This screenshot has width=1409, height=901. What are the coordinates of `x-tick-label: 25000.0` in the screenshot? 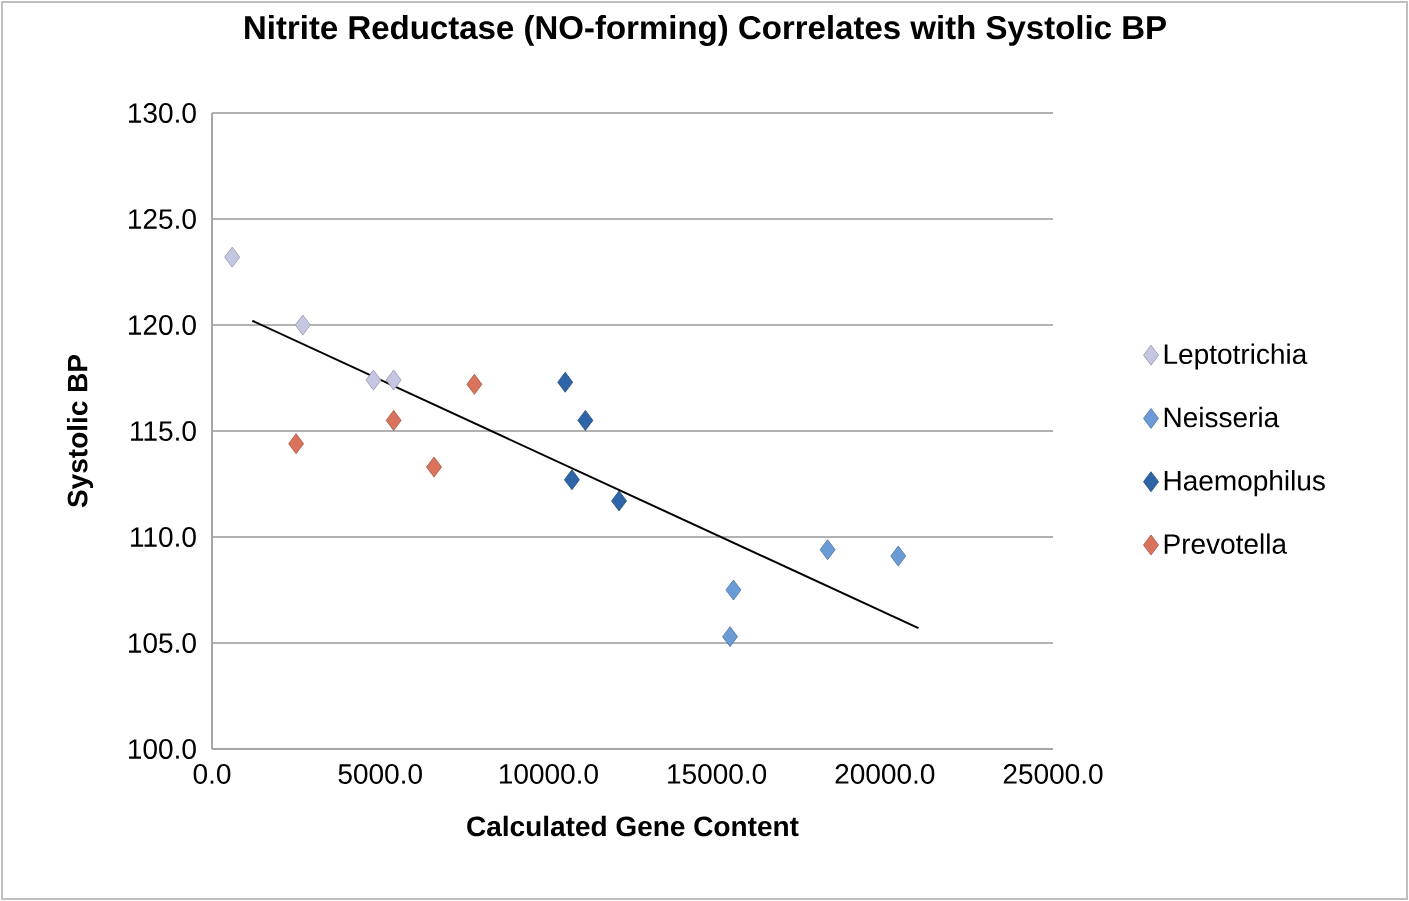 It's located at (1053, 774).